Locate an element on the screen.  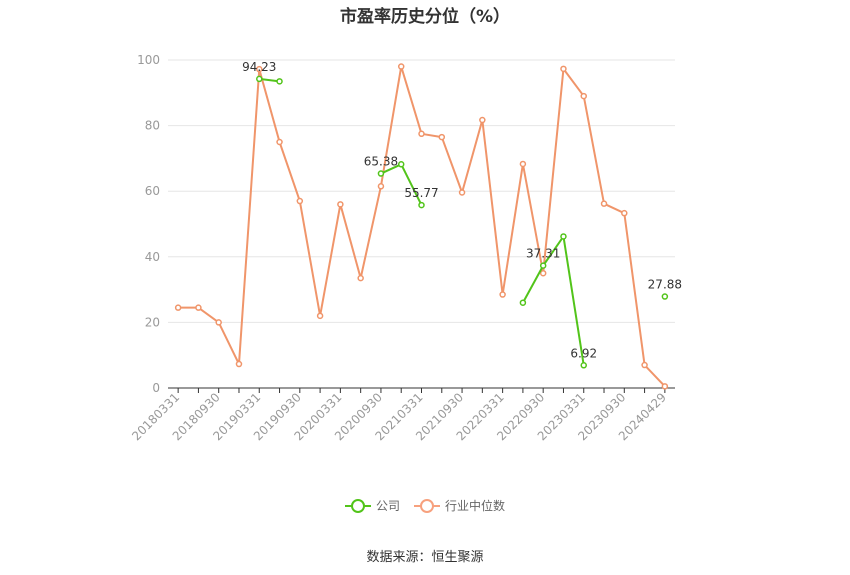
legend: 公司 行业中位数 is located at coordinates (425, 505).